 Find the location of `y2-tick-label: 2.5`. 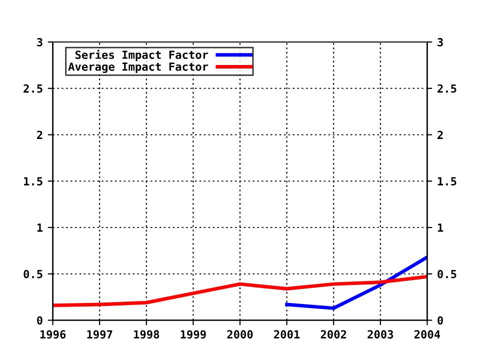

y2-tick-label: 2.5 is located at coordinates (447, 88).